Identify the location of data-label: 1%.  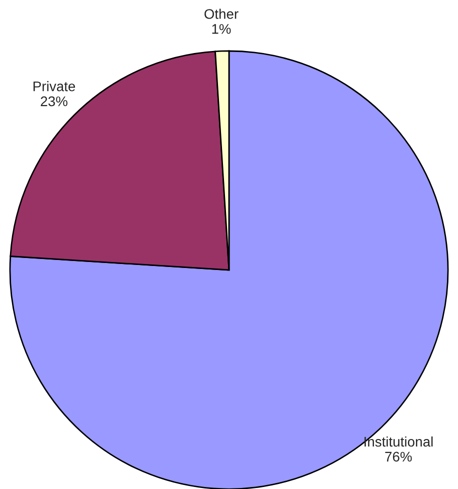
(221, 29).